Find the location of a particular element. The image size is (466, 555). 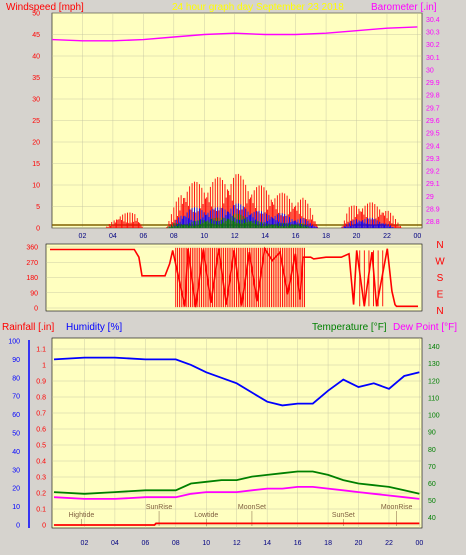

humidity-axis-title: Humidity [%] is located at coordinates (94, 327).